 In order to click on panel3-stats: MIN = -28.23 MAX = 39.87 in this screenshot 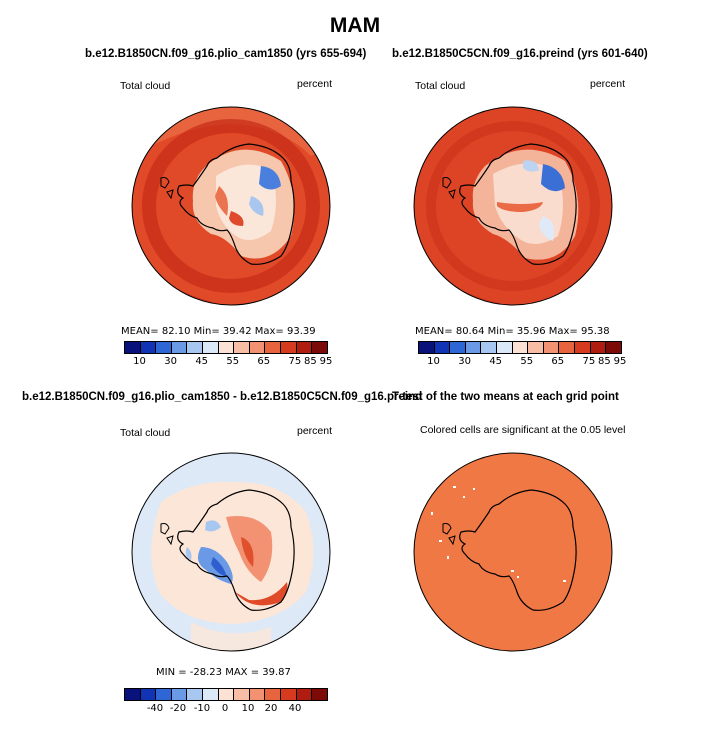, I will do `click(223, 672)`.